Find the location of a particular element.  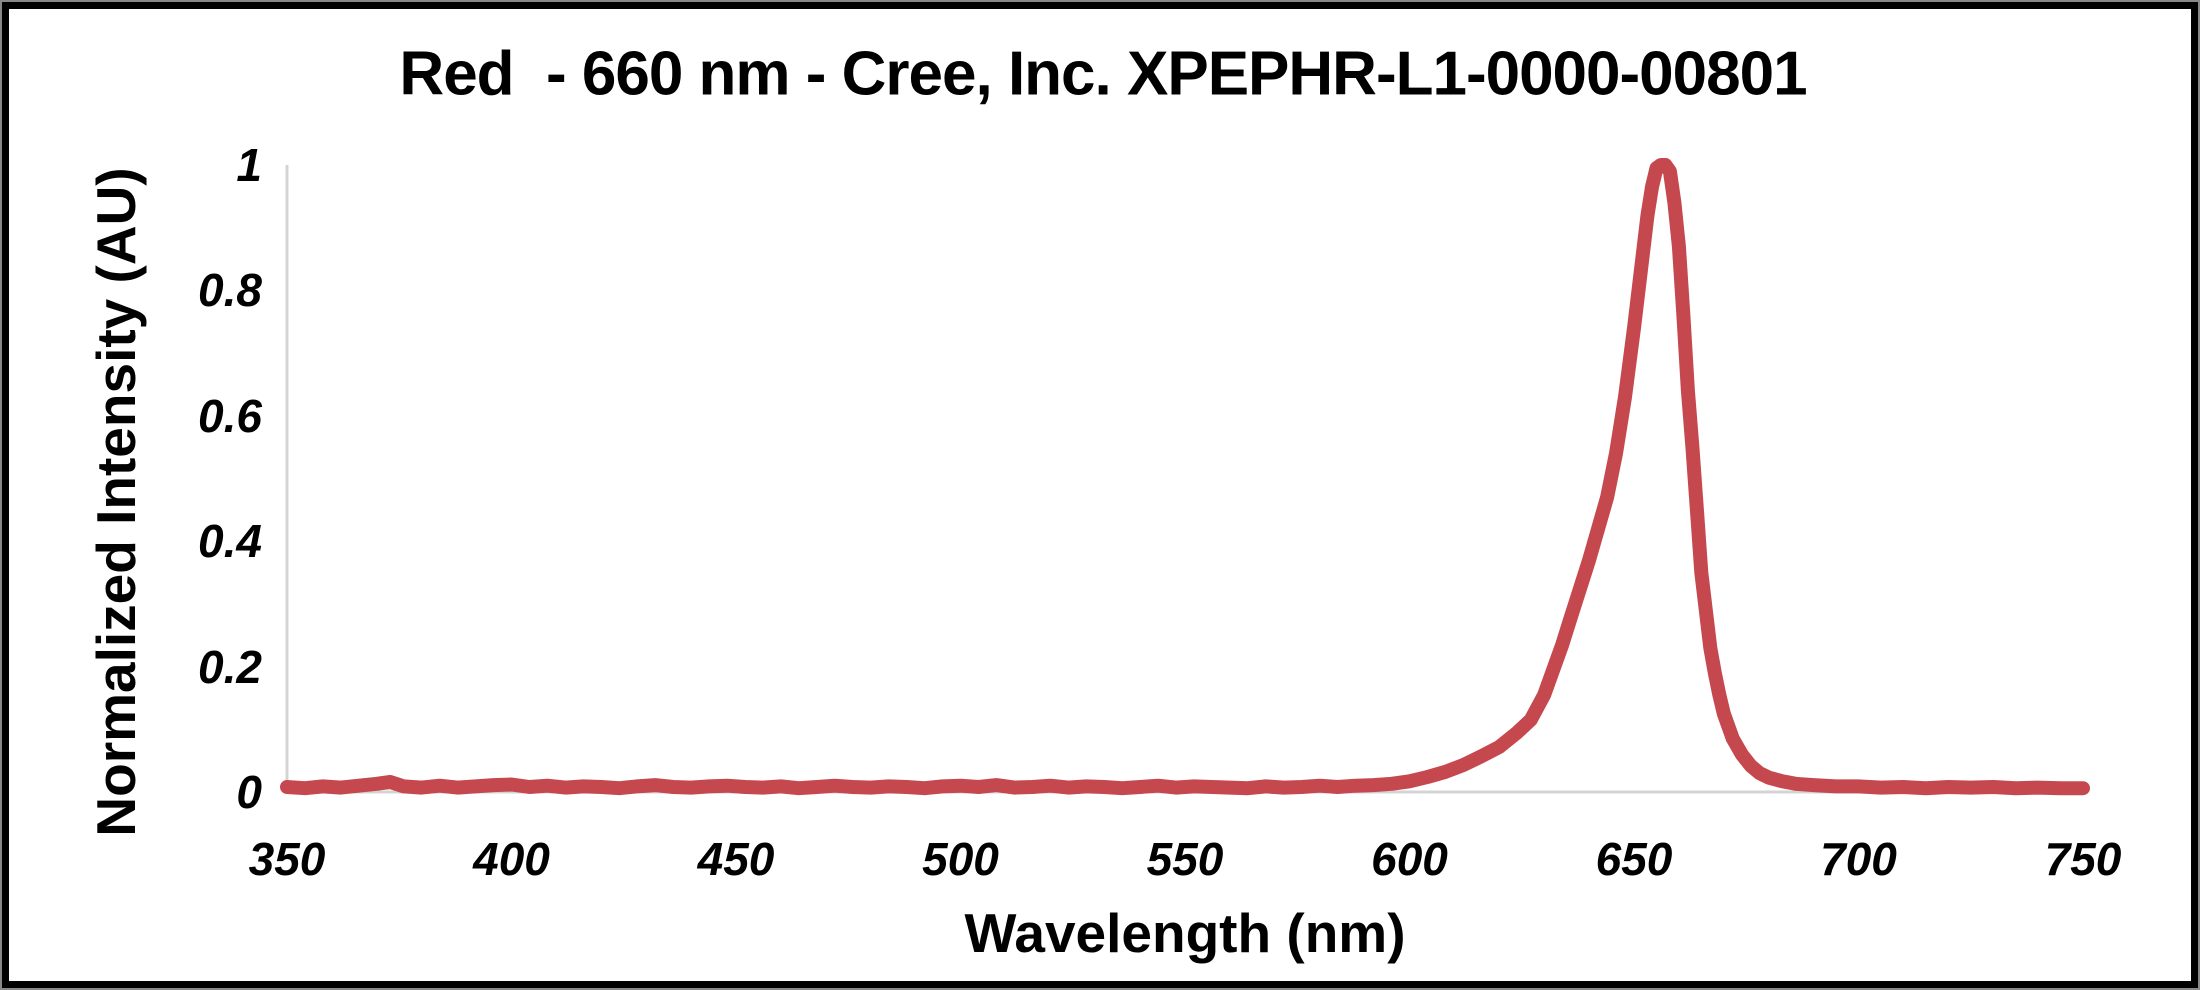

y-tick-label: 0.4 is located at coordinates (230, 541).